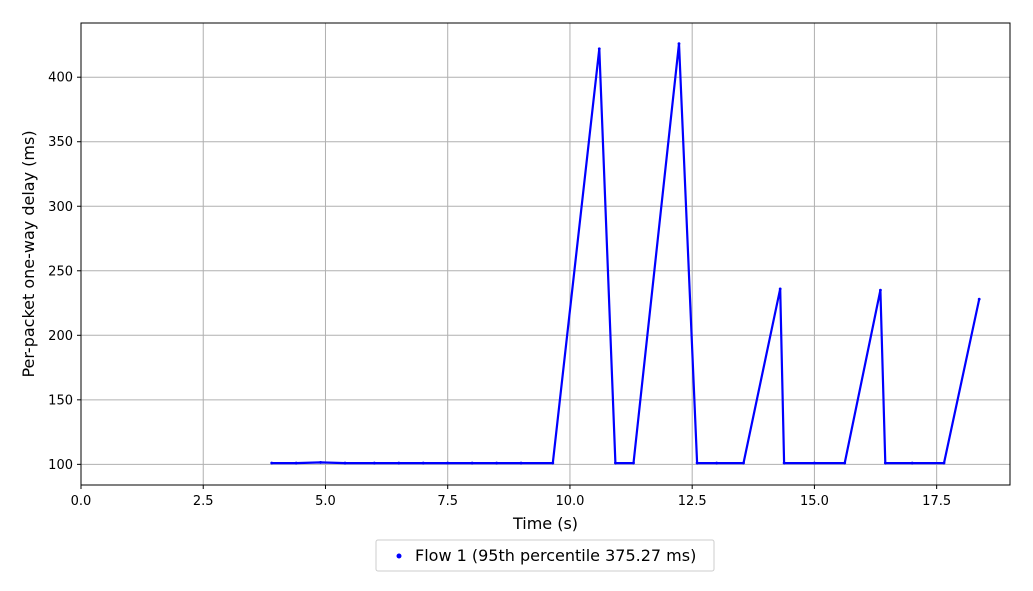 This screenshot has height=591, width=1033. What do you see at coordinates (60, 336) in the screenshot?
I see `y-tick-label: 200` at bounding box center [60, 336].